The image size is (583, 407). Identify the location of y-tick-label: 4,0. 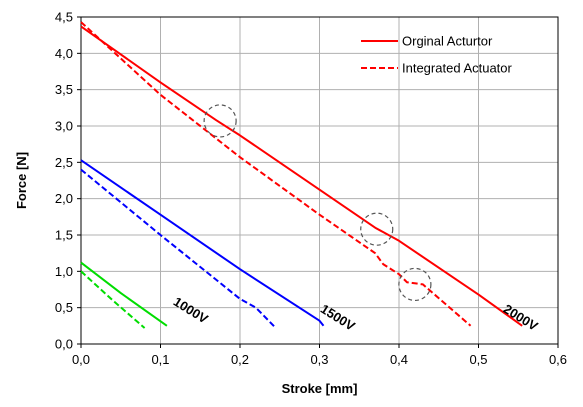
(64, 53).